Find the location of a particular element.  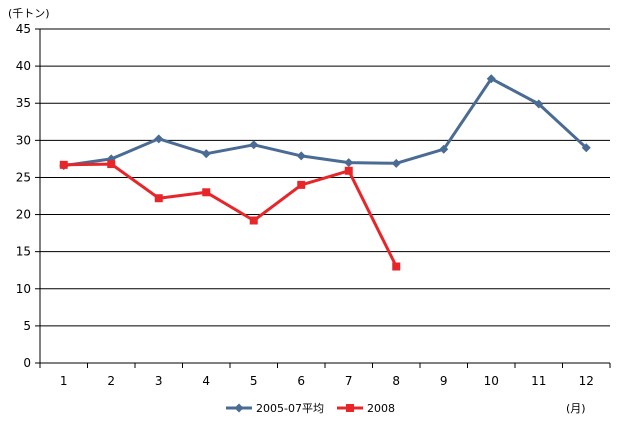

x-tick-label: 9 is located at coordinates (444, 381).